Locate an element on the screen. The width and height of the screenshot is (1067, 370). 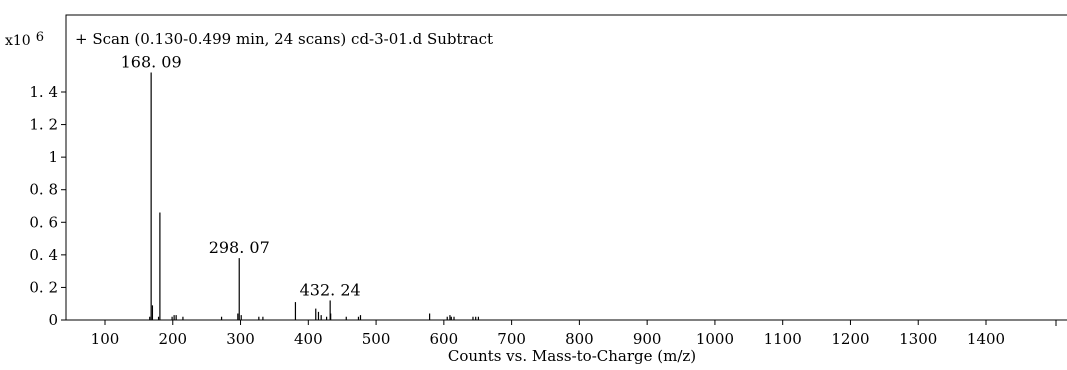
y-tick-label: 0. 6 is located at coordinates (43, 222).